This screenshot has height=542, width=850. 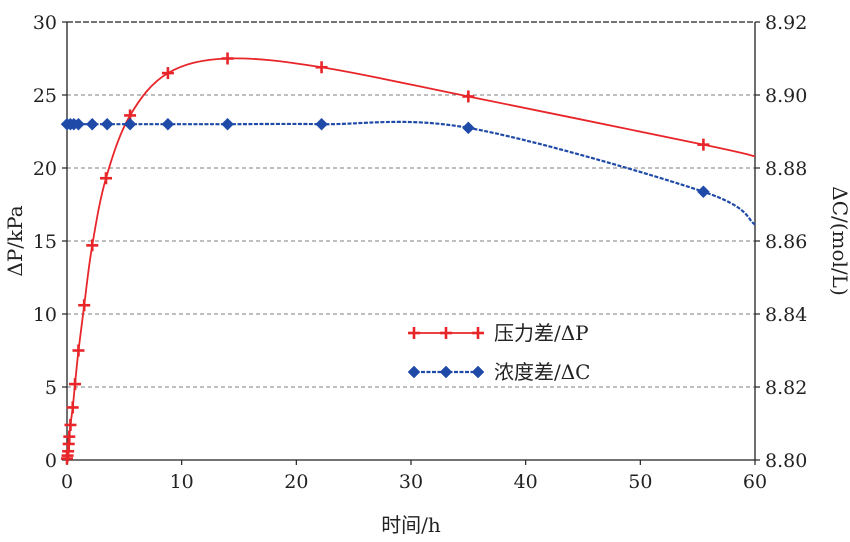 What do you see at coordinates (45, 96) in the screenshot?
I see `left-y-tick-label: 25` at bounding box center [45, 96].